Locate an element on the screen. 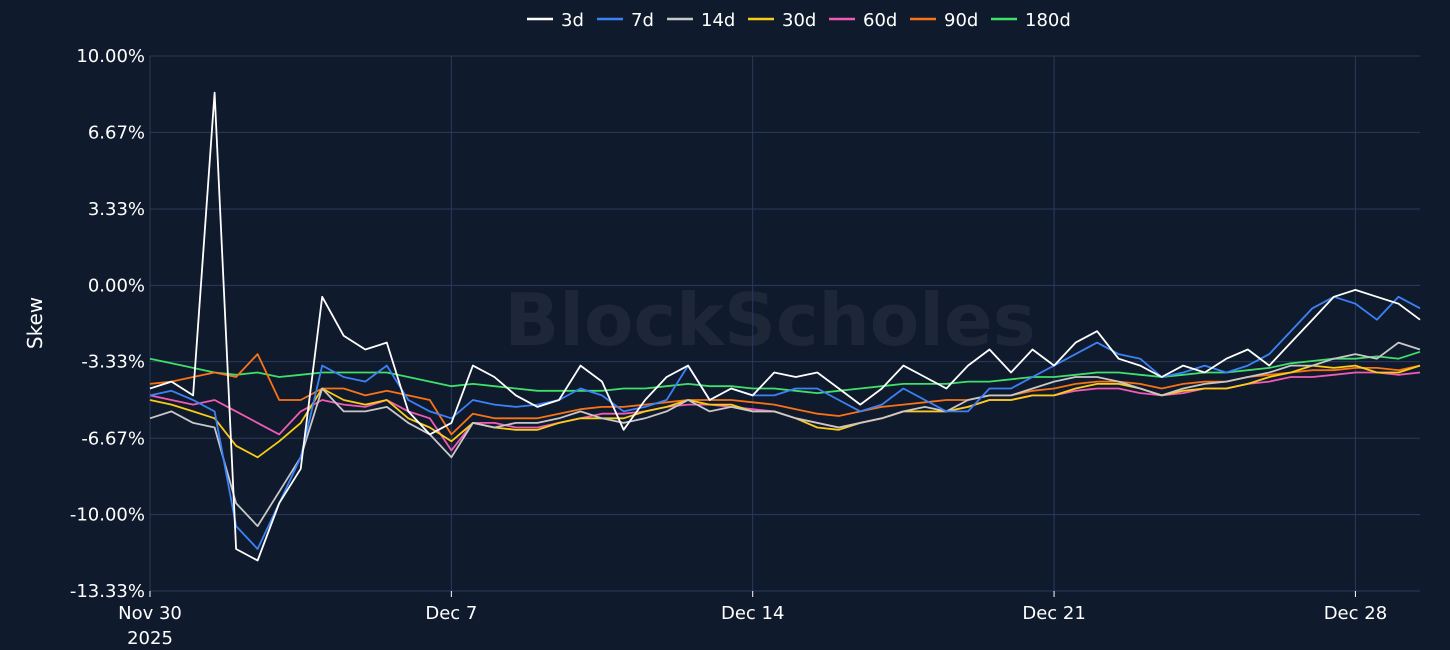 Image resolution: width=1450 pixels, height=650 pixels. y-tick-label: -13.33% is located at coordinates (107, 591).